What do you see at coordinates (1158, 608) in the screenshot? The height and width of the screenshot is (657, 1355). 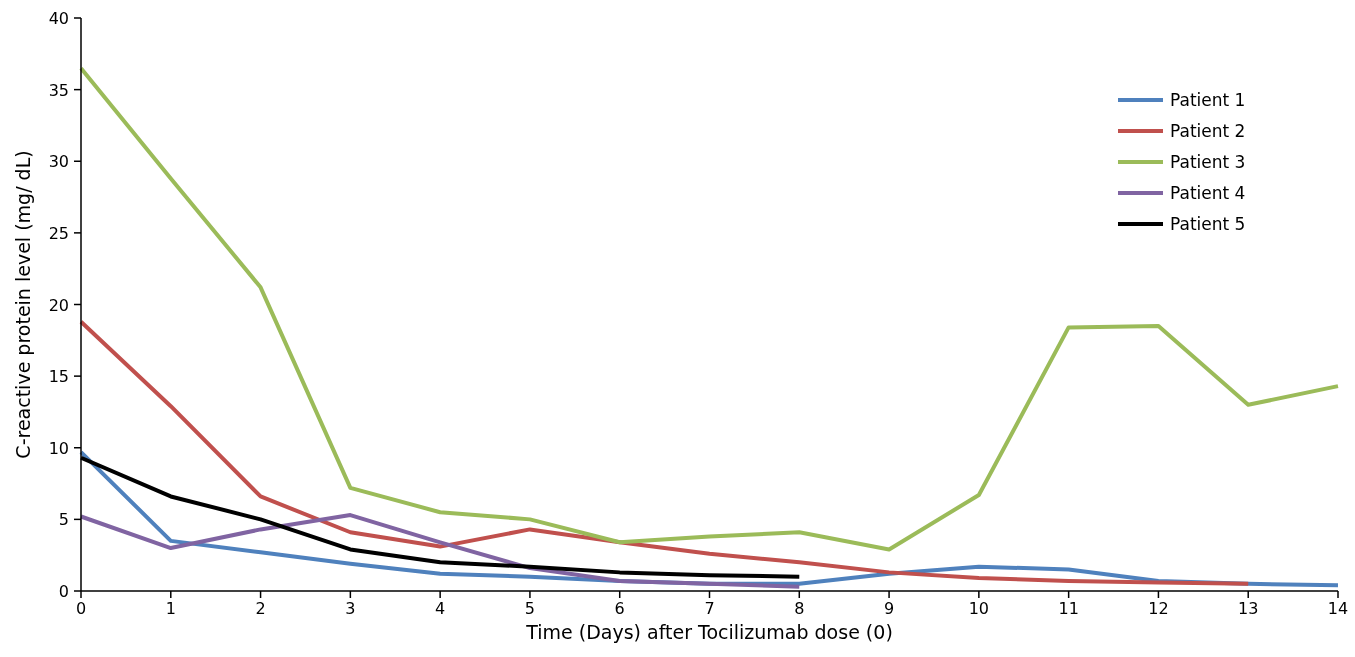 I see `x-tick-label: 12` at bounding box center [1158, 608].